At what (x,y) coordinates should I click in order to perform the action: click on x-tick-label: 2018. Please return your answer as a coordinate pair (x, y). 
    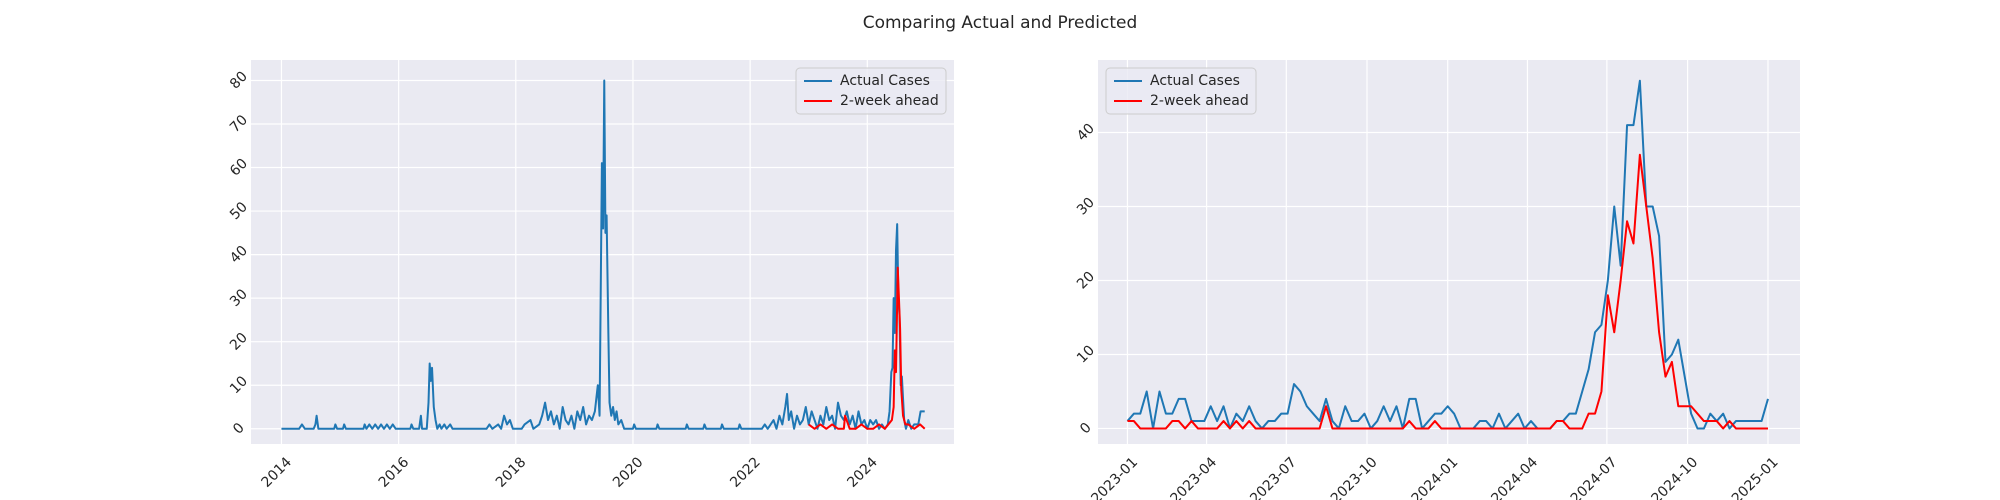
    Looking at the image, I should click on (511, 472).